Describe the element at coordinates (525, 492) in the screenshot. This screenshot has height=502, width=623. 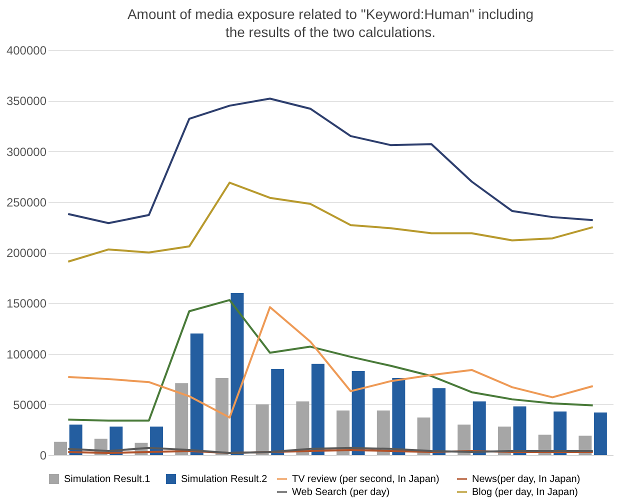
I see `legend-label: Blog (per day, In Japan)` at that location.